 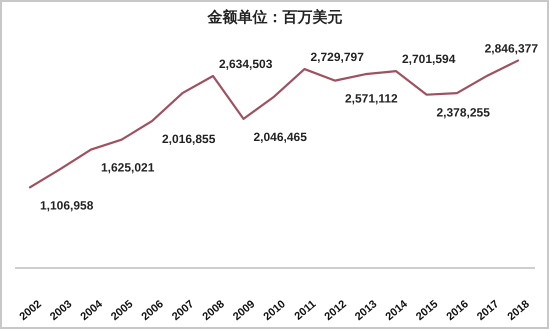 I want to click on data-label: 1,106,958, so click(x=67, y=205).